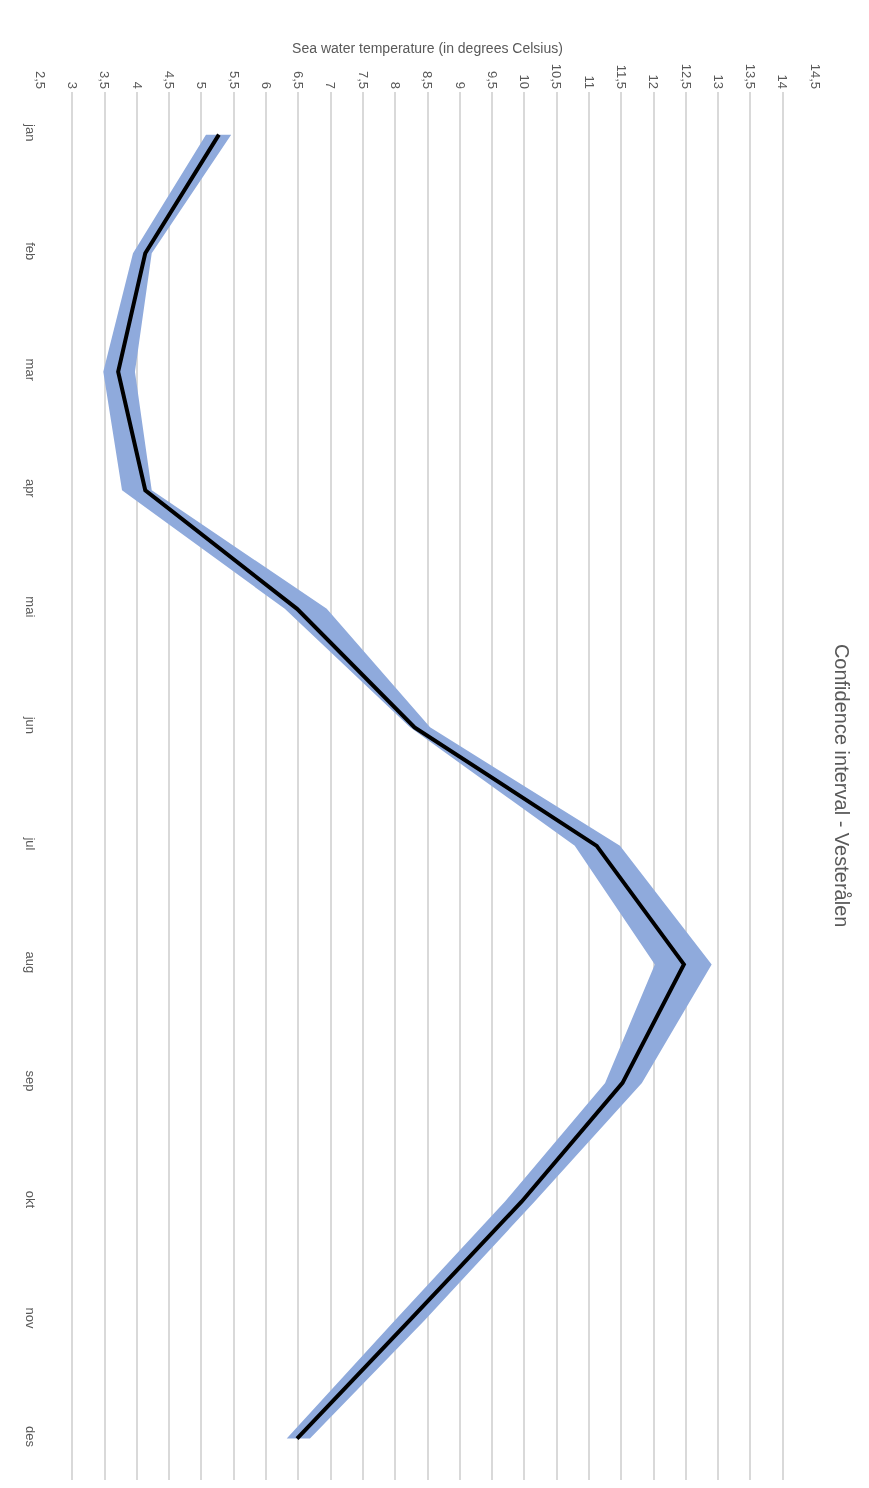 This screenshot has height=1488, width=869. Describe the element at coordinates (783, 82) in the screenshot. I see `x-tick-label: 14` at that location.